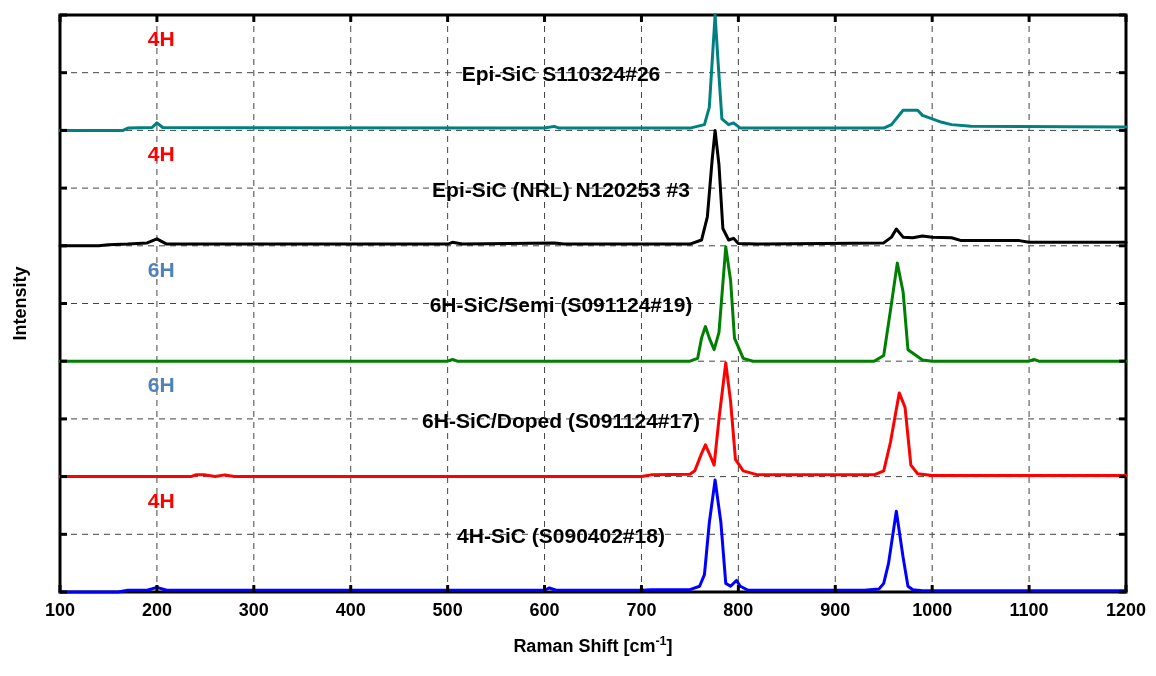 The image size is (1156, 676). What do you see at coordinates (1029, 610) in the screenshot?
I see `x-tick-label: 1100` at bounding box center [1029, 610].